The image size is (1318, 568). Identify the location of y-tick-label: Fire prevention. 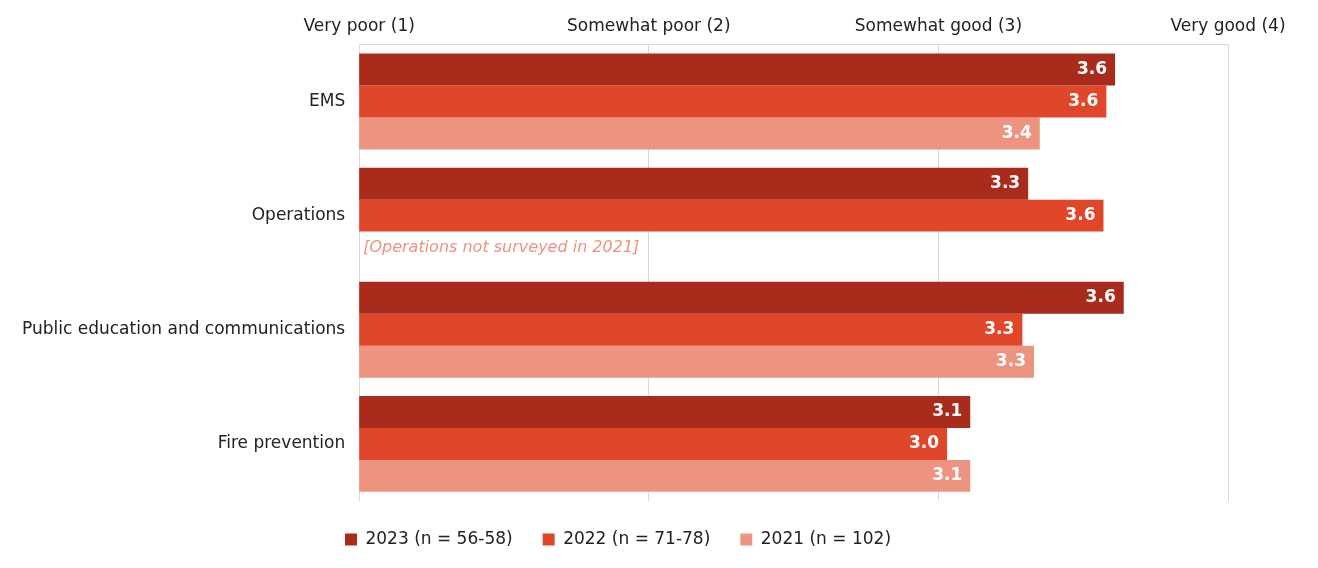
(281, 442).